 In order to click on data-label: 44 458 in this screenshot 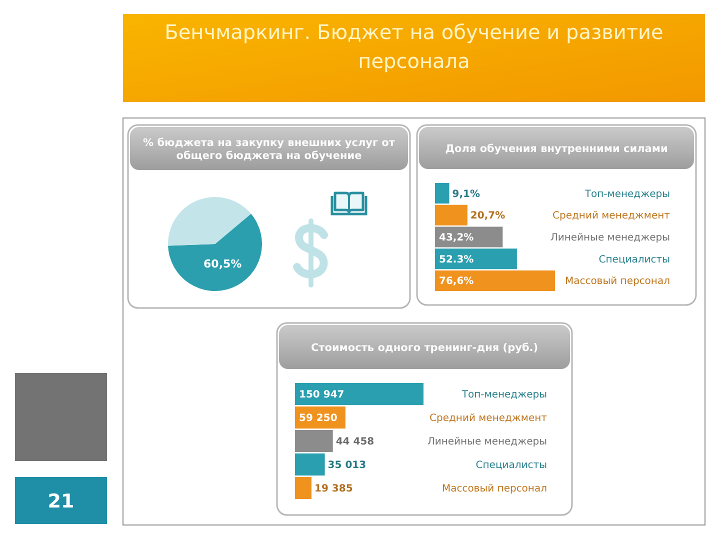, I will do `click(355, 442)`.